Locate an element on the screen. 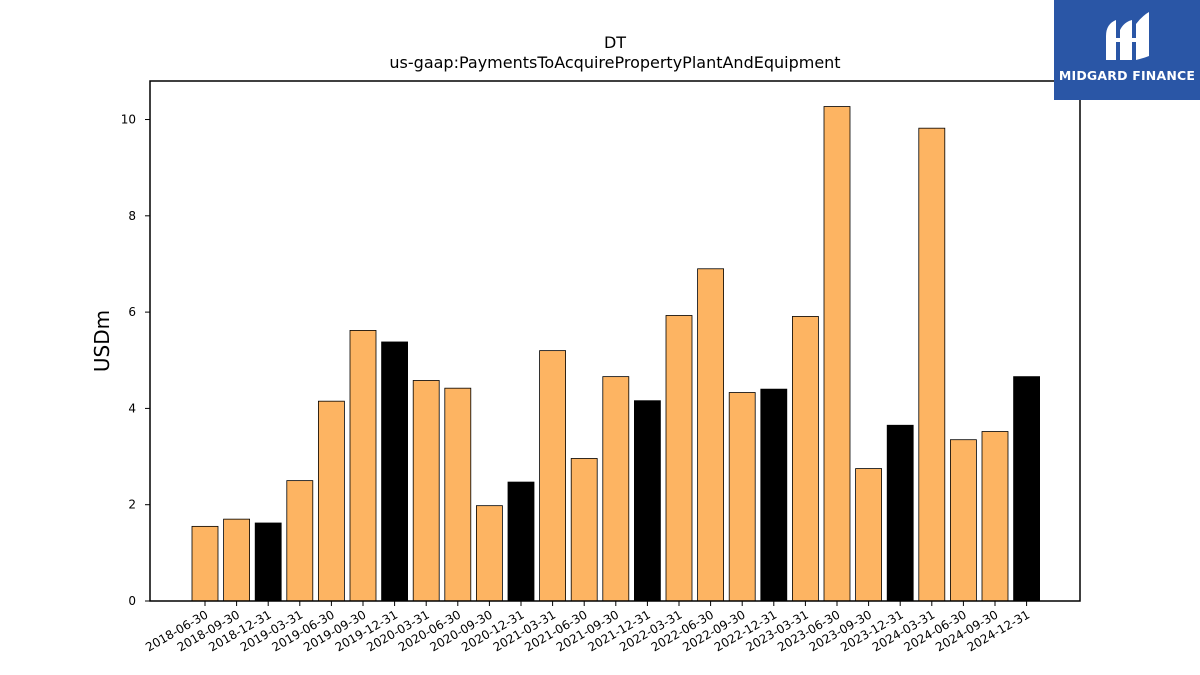  y-tick-label: 8 is located at coordinates (132, 216).